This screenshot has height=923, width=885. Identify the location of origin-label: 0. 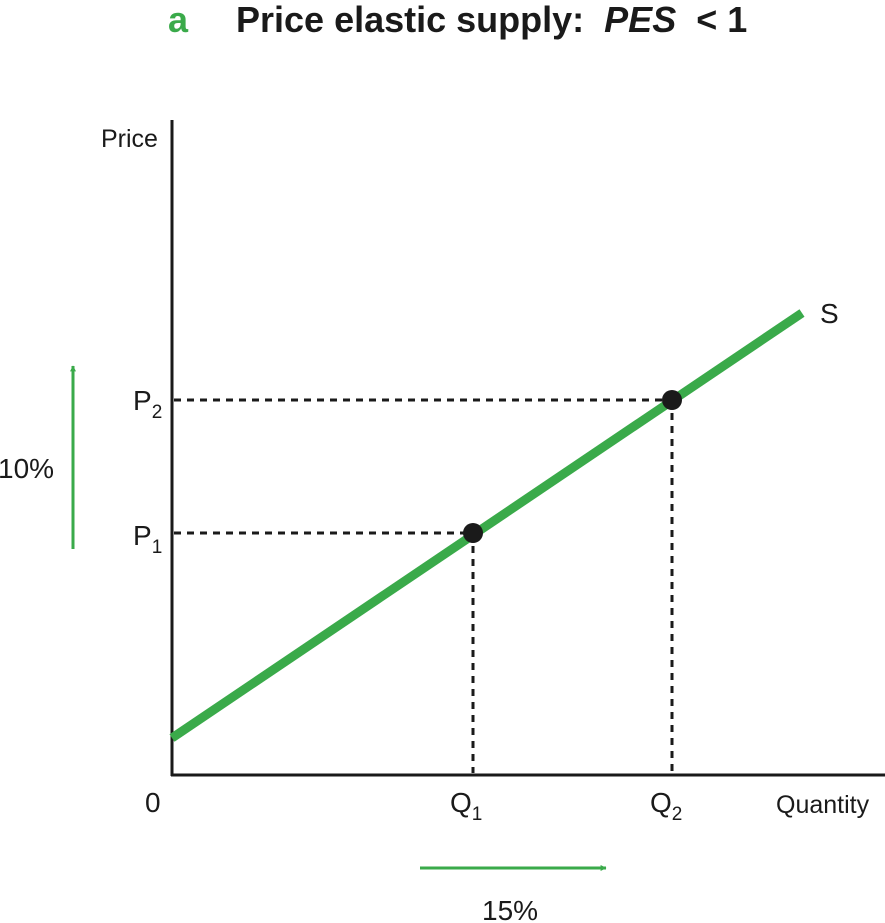
(153, 802).